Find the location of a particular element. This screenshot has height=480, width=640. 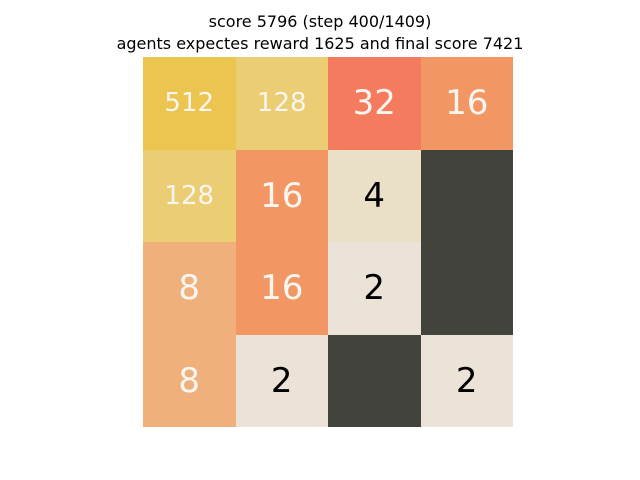

score-title: score 5796 (step 400/1409) is located at coordinates (320, 21).